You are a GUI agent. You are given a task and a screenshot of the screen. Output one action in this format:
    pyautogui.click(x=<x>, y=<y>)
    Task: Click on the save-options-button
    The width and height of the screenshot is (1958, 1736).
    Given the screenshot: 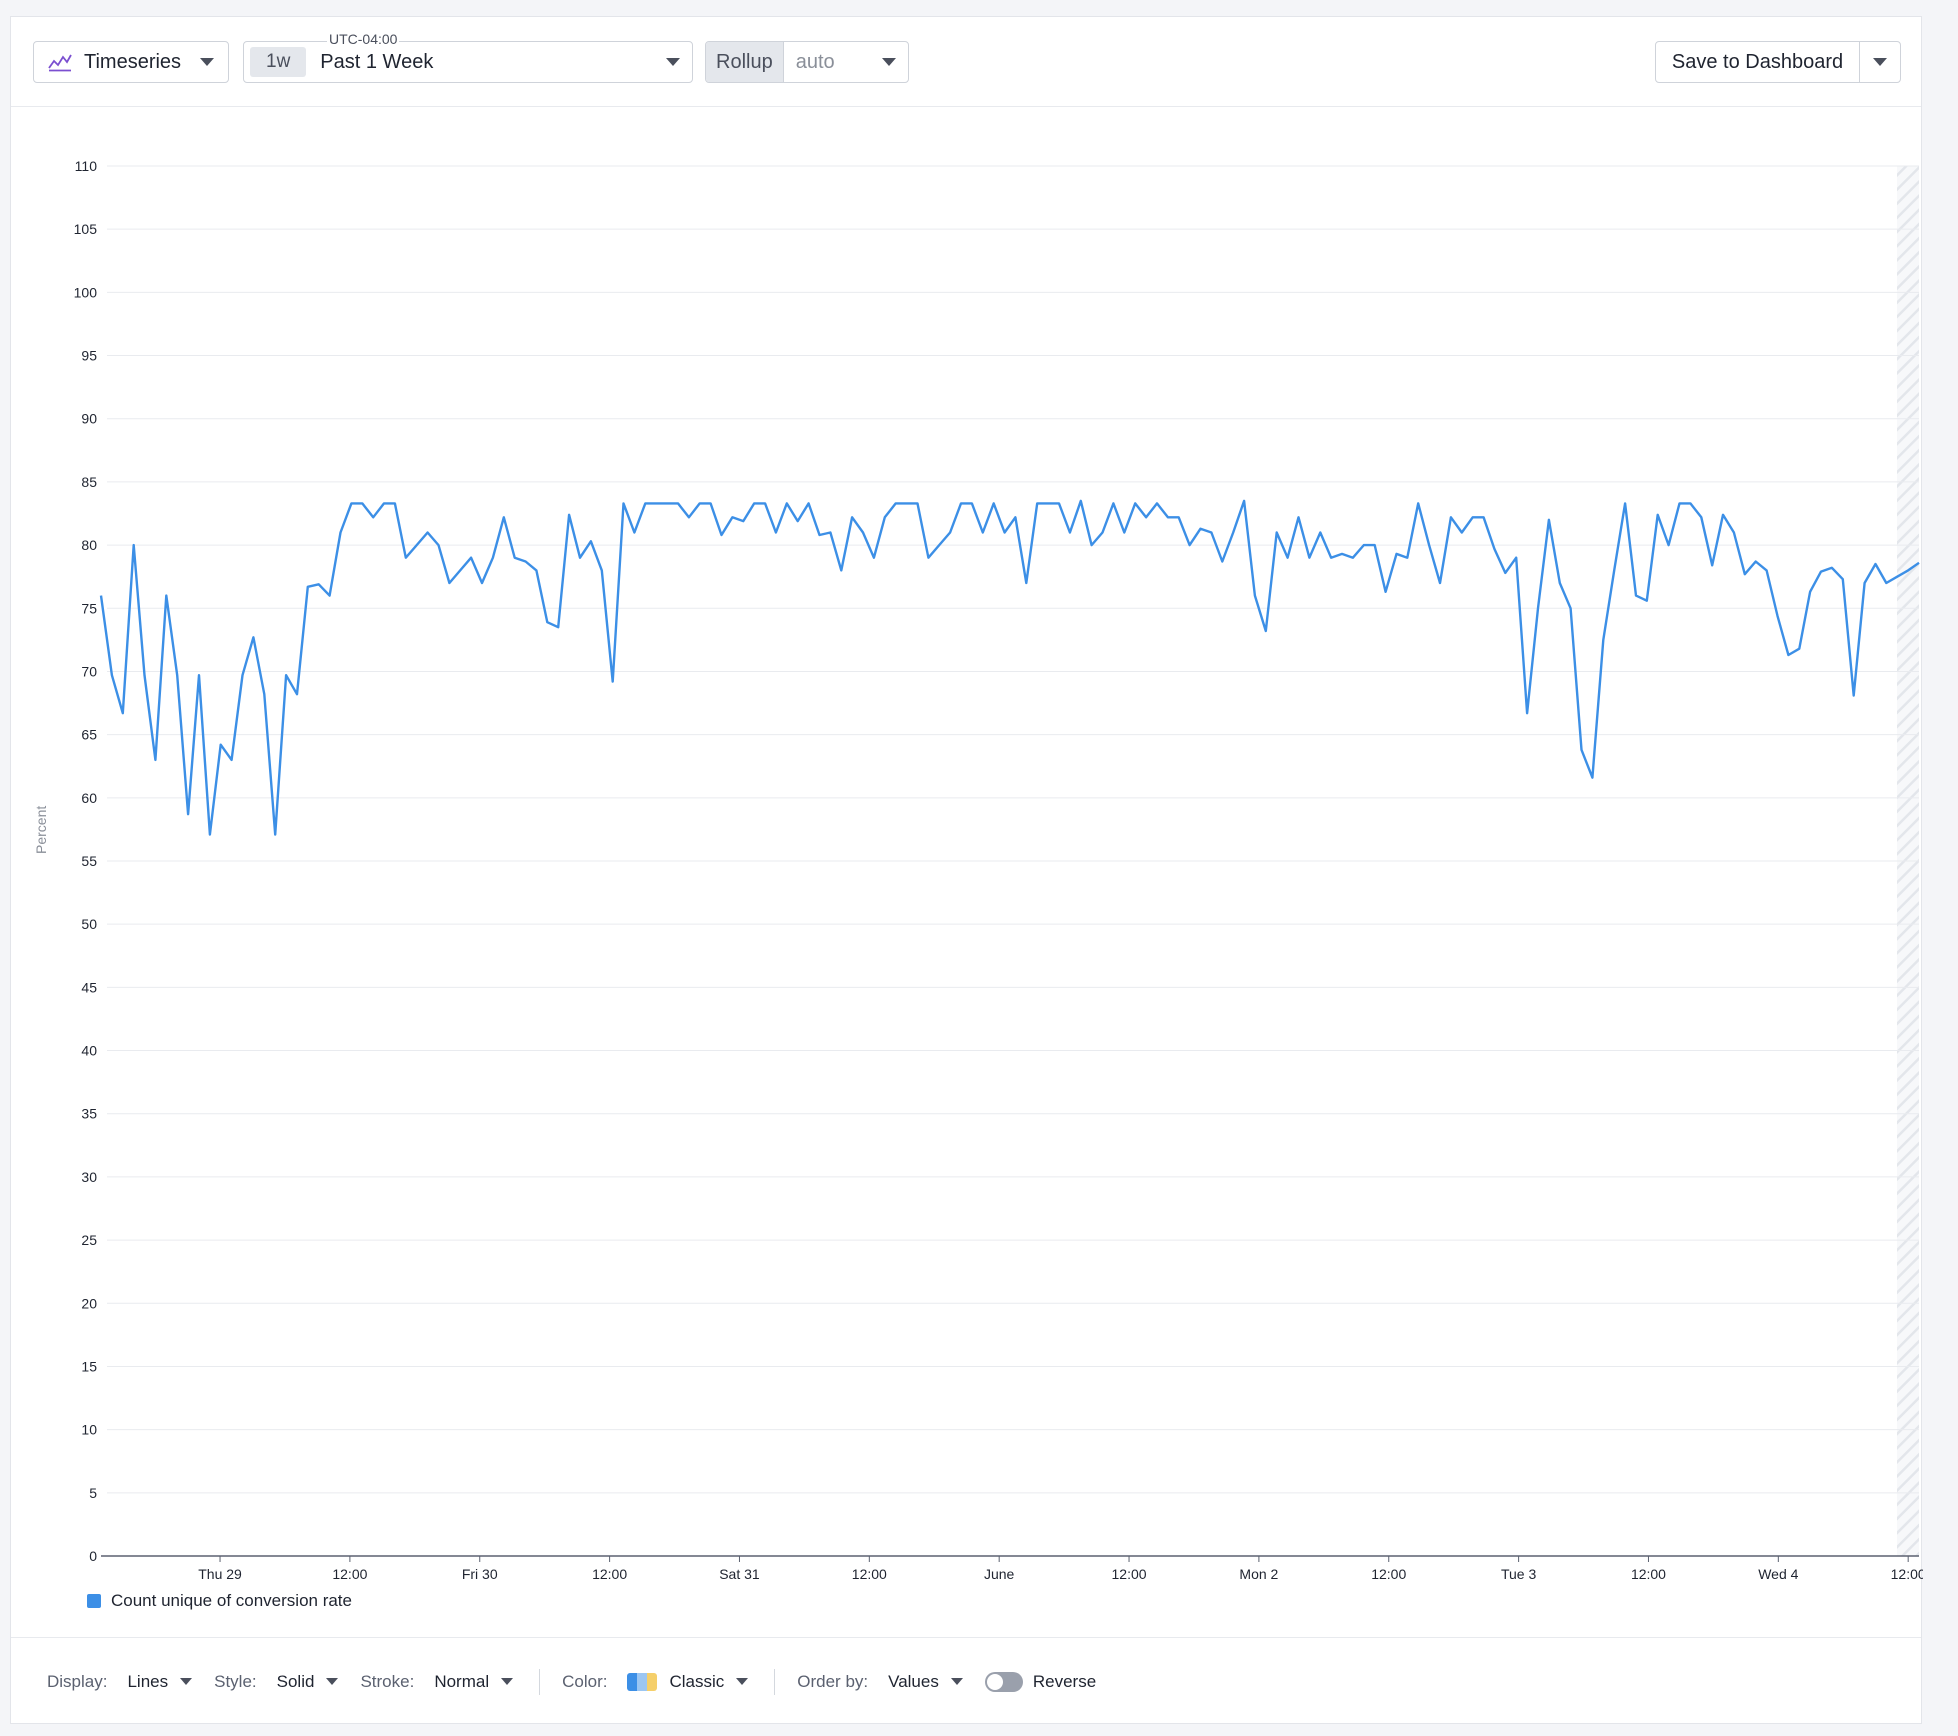 What is the action you would take?
    pyautogui.click(x=1880, y=62)
    